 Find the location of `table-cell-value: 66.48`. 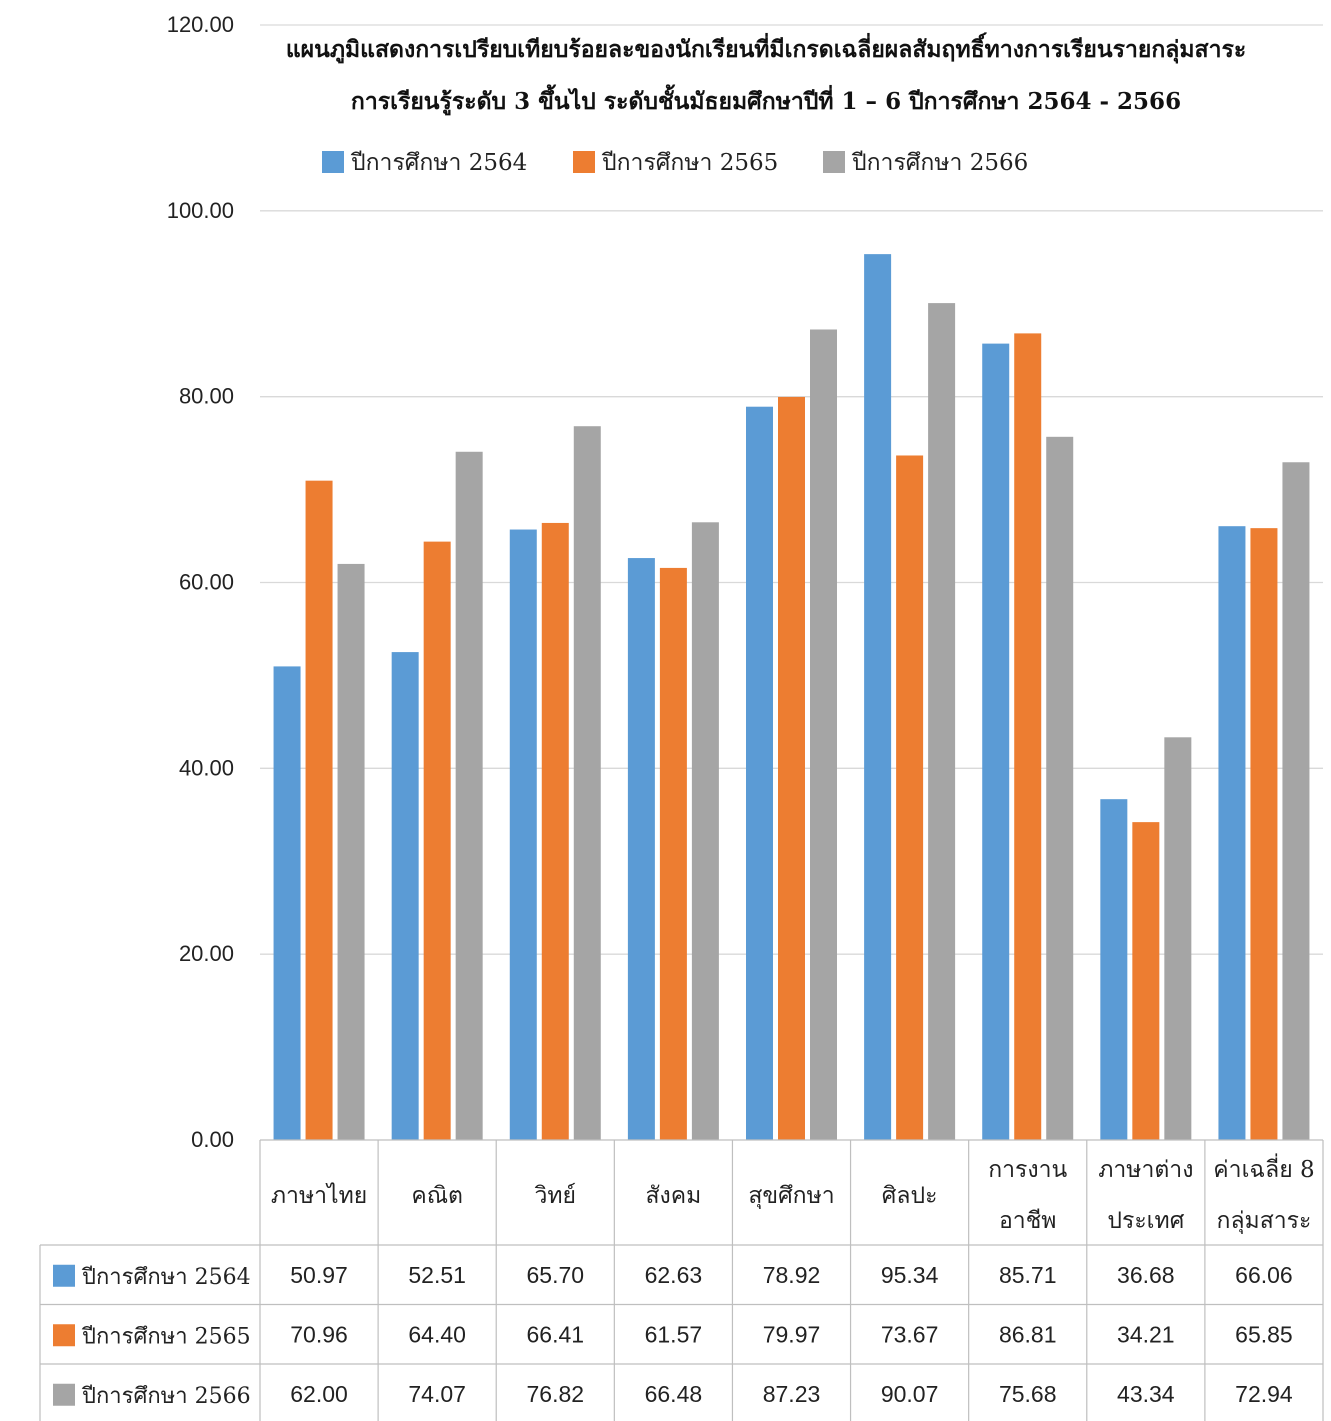

table-cell-value: 66.48 is located at coordinates (674, 1394).